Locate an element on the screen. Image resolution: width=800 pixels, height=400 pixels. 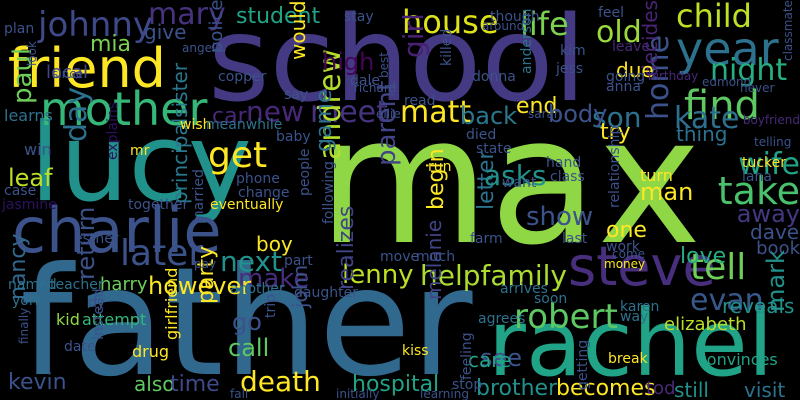
cloud-word-karen: karen is located at coordinates (640, 307).